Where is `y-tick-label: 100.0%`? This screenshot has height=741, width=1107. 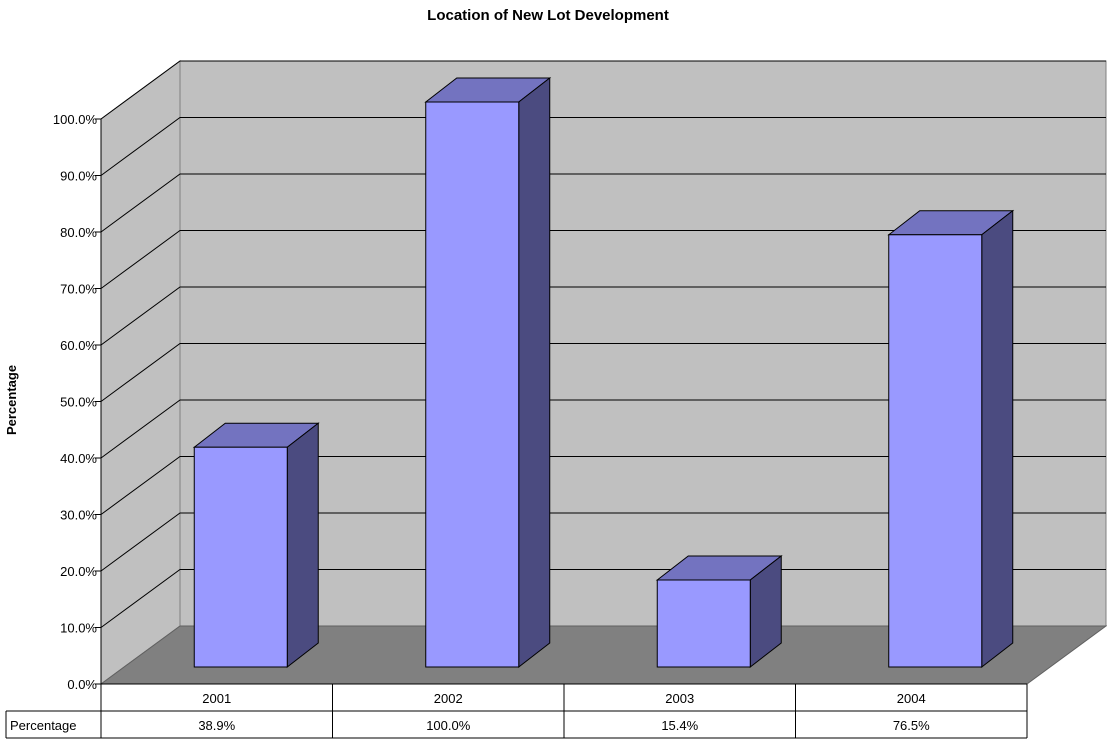
y-tick-label: 100.0% is located at coordinates (75, 119).